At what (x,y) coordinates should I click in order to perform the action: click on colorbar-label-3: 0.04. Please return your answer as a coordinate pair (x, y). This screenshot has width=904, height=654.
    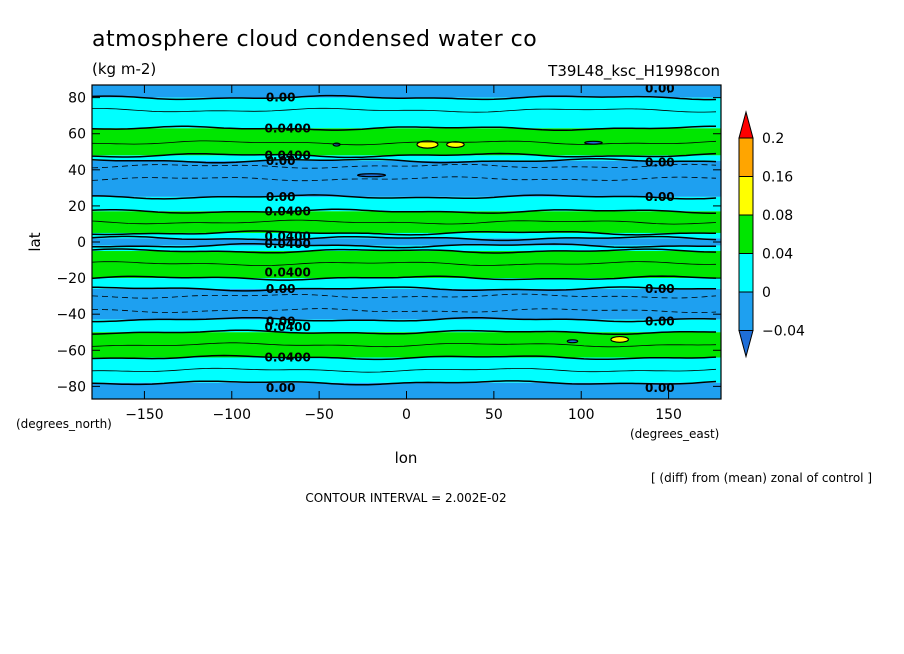
    Looking at the image, I should click on (777, 255).